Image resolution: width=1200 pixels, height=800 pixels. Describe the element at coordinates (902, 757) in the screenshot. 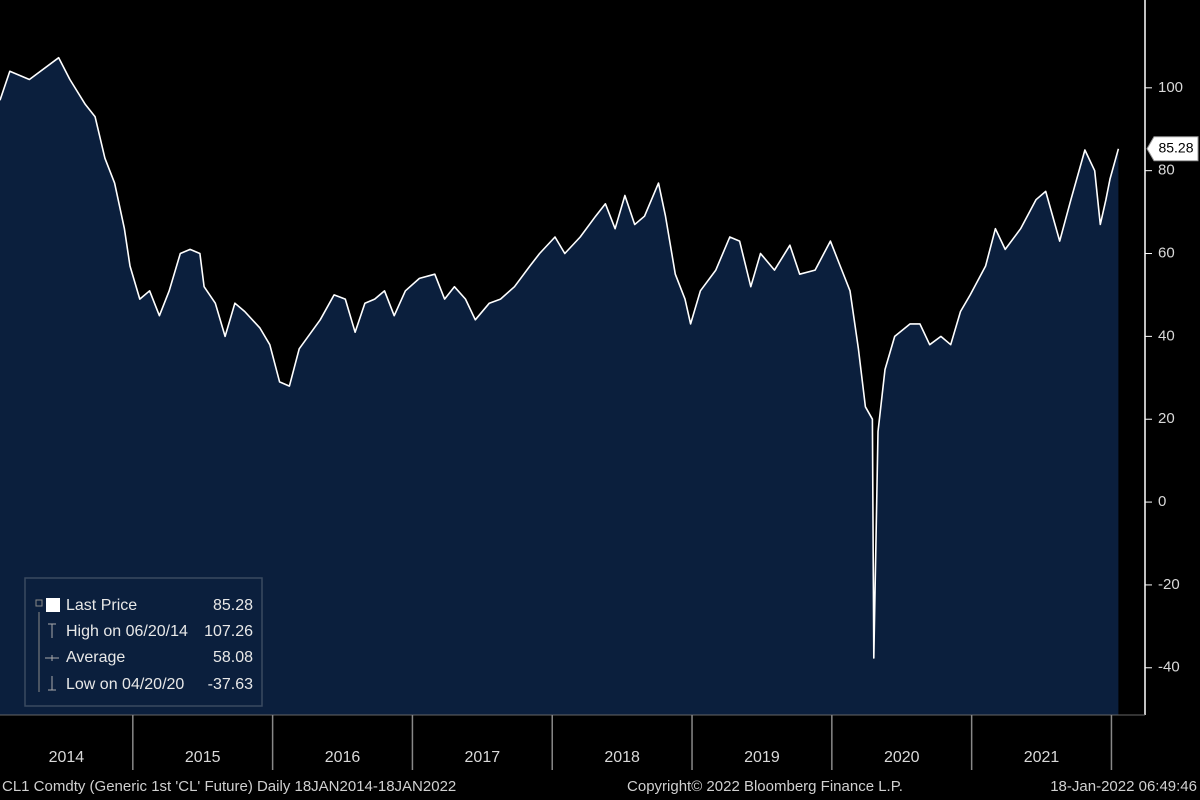

I see `x-period-label: 2020` at that location.